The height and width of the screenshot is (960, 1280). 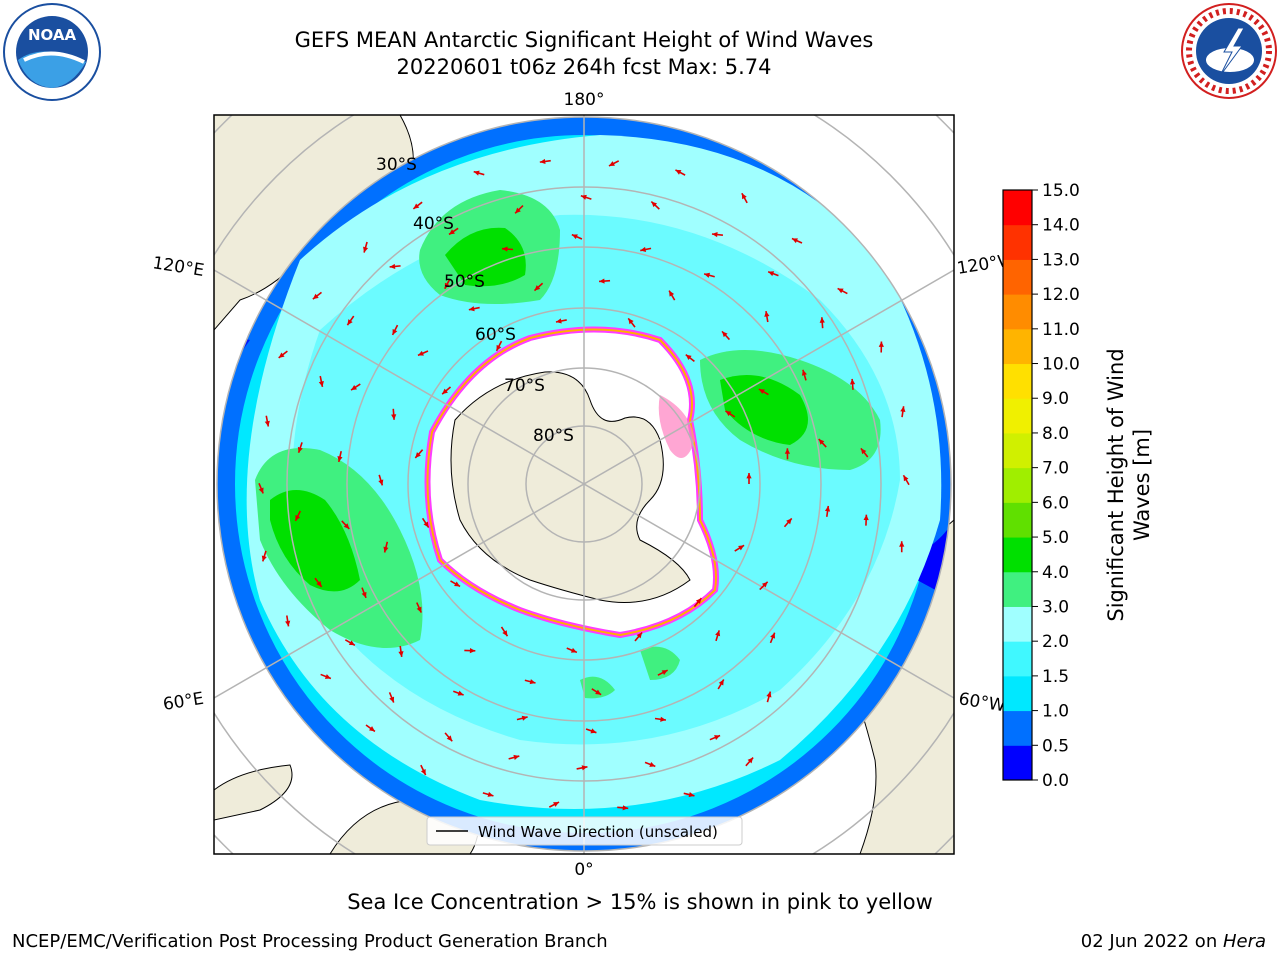 What do you see at coordinates (253, 792) in the screenshot?
I see `land-africa` at bounding box center [253, 792].